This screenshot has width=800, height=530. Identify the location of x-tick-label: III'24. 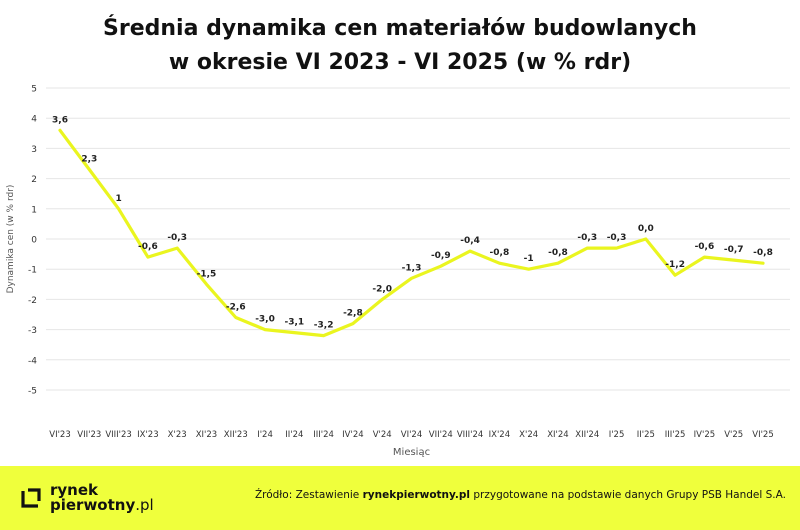
(323, 435).